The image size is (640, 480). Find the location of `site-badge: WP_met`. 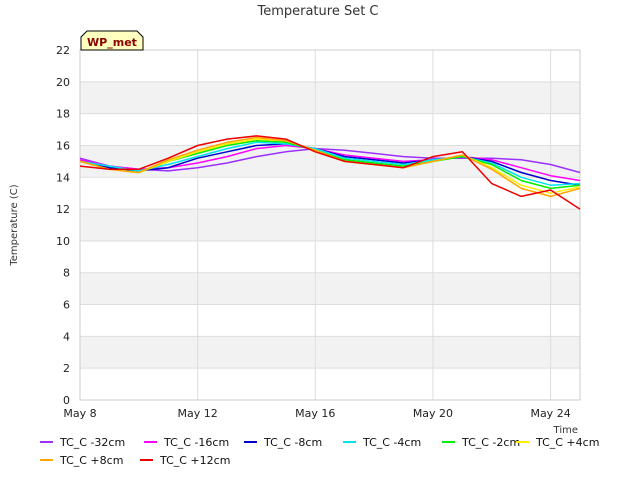

site-badge: WP_met is located at coordinates (112, 40).